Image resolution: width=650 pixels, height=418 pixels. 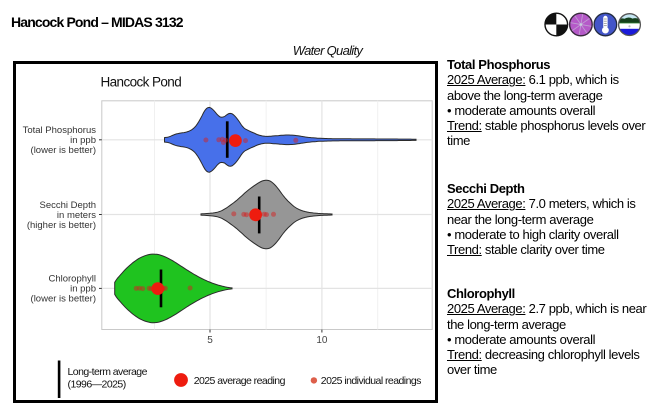 What do you see at coordinates (67, 205) in the screenshot?
I see `svg-text: Secchi Depth` at bounding box center [67, 205].